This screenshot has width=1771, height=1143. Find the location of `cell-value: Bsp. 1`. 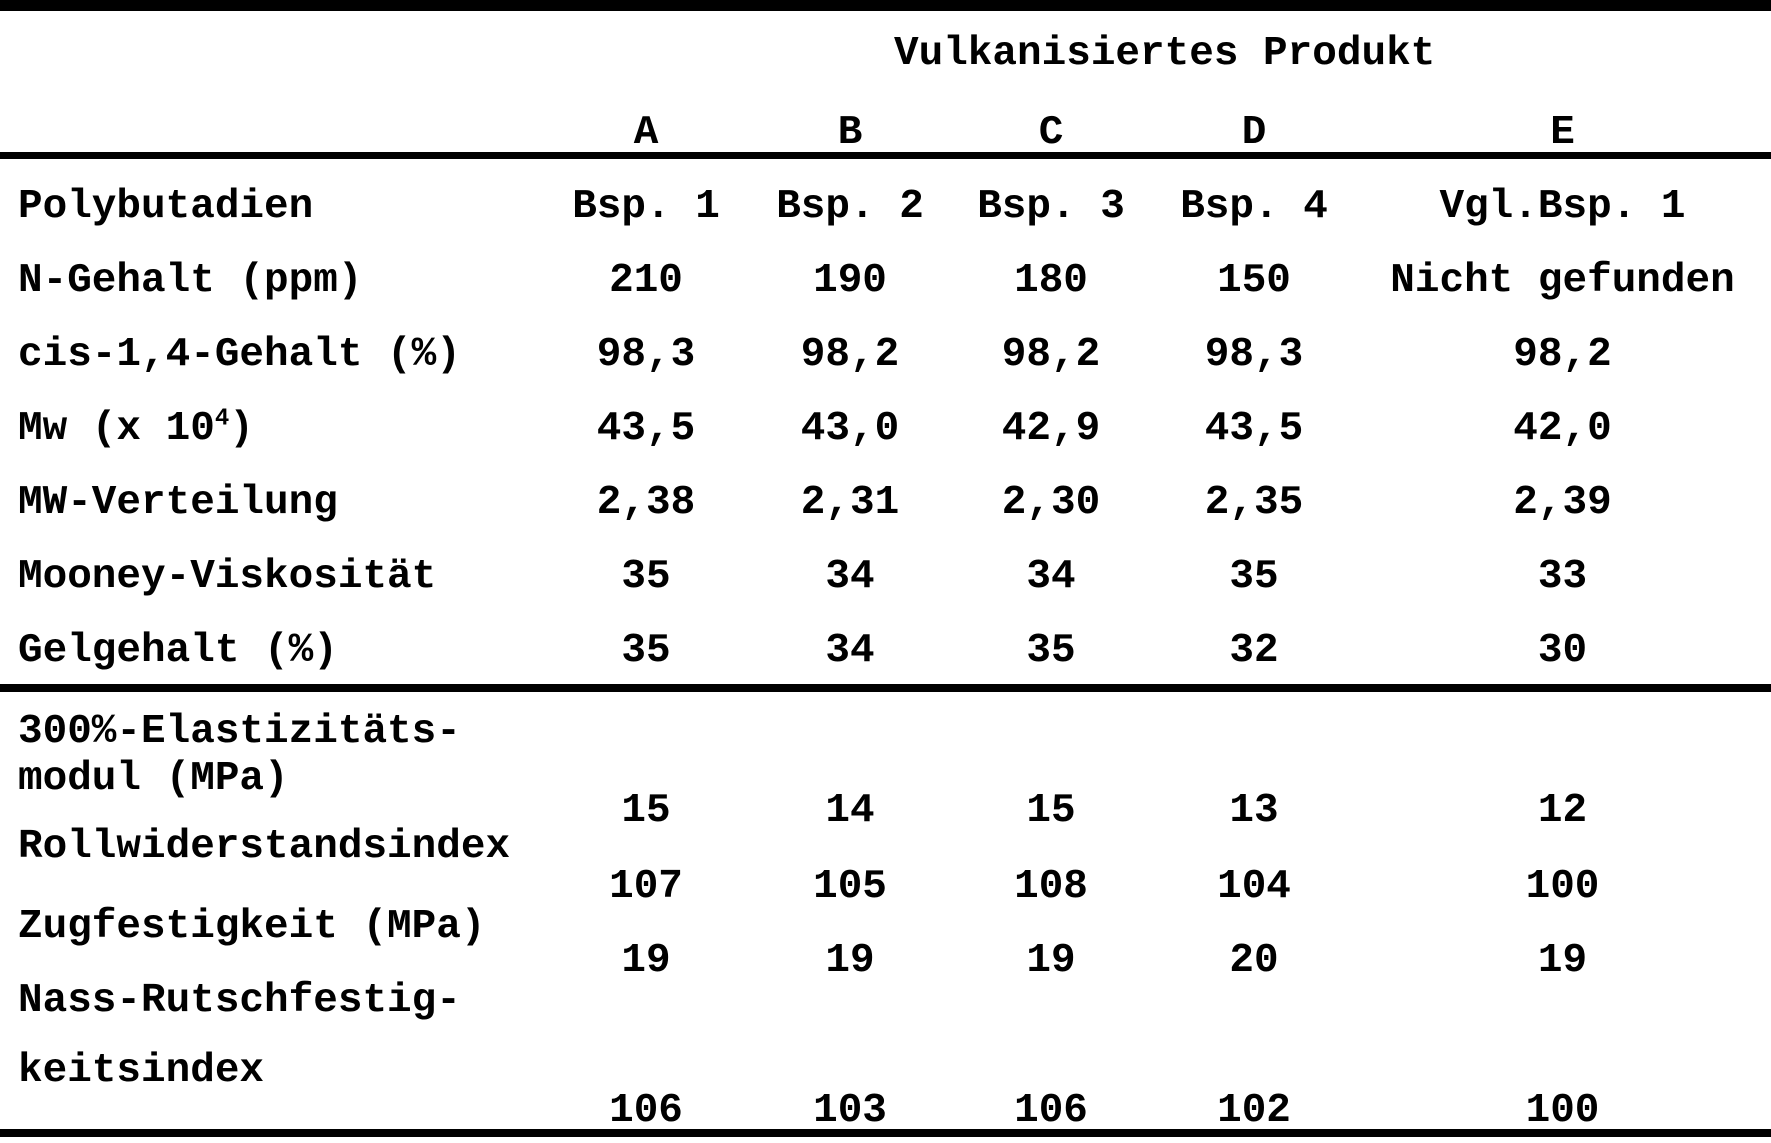

cell-value: Bsp. 1 is located at coordinates (646, 207).